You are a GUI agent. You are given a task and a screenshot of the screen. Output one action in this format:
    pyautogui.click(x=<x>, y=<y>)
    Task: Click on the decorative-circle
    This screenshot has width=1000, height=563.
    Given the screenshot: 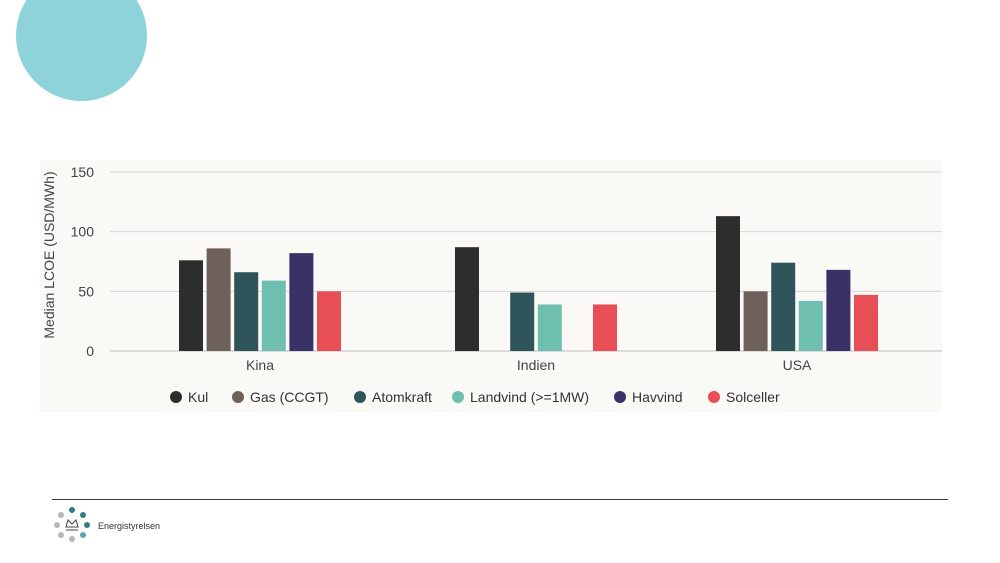 What is the action you would take?
    pyautogui.click(x=81, y=50)
    